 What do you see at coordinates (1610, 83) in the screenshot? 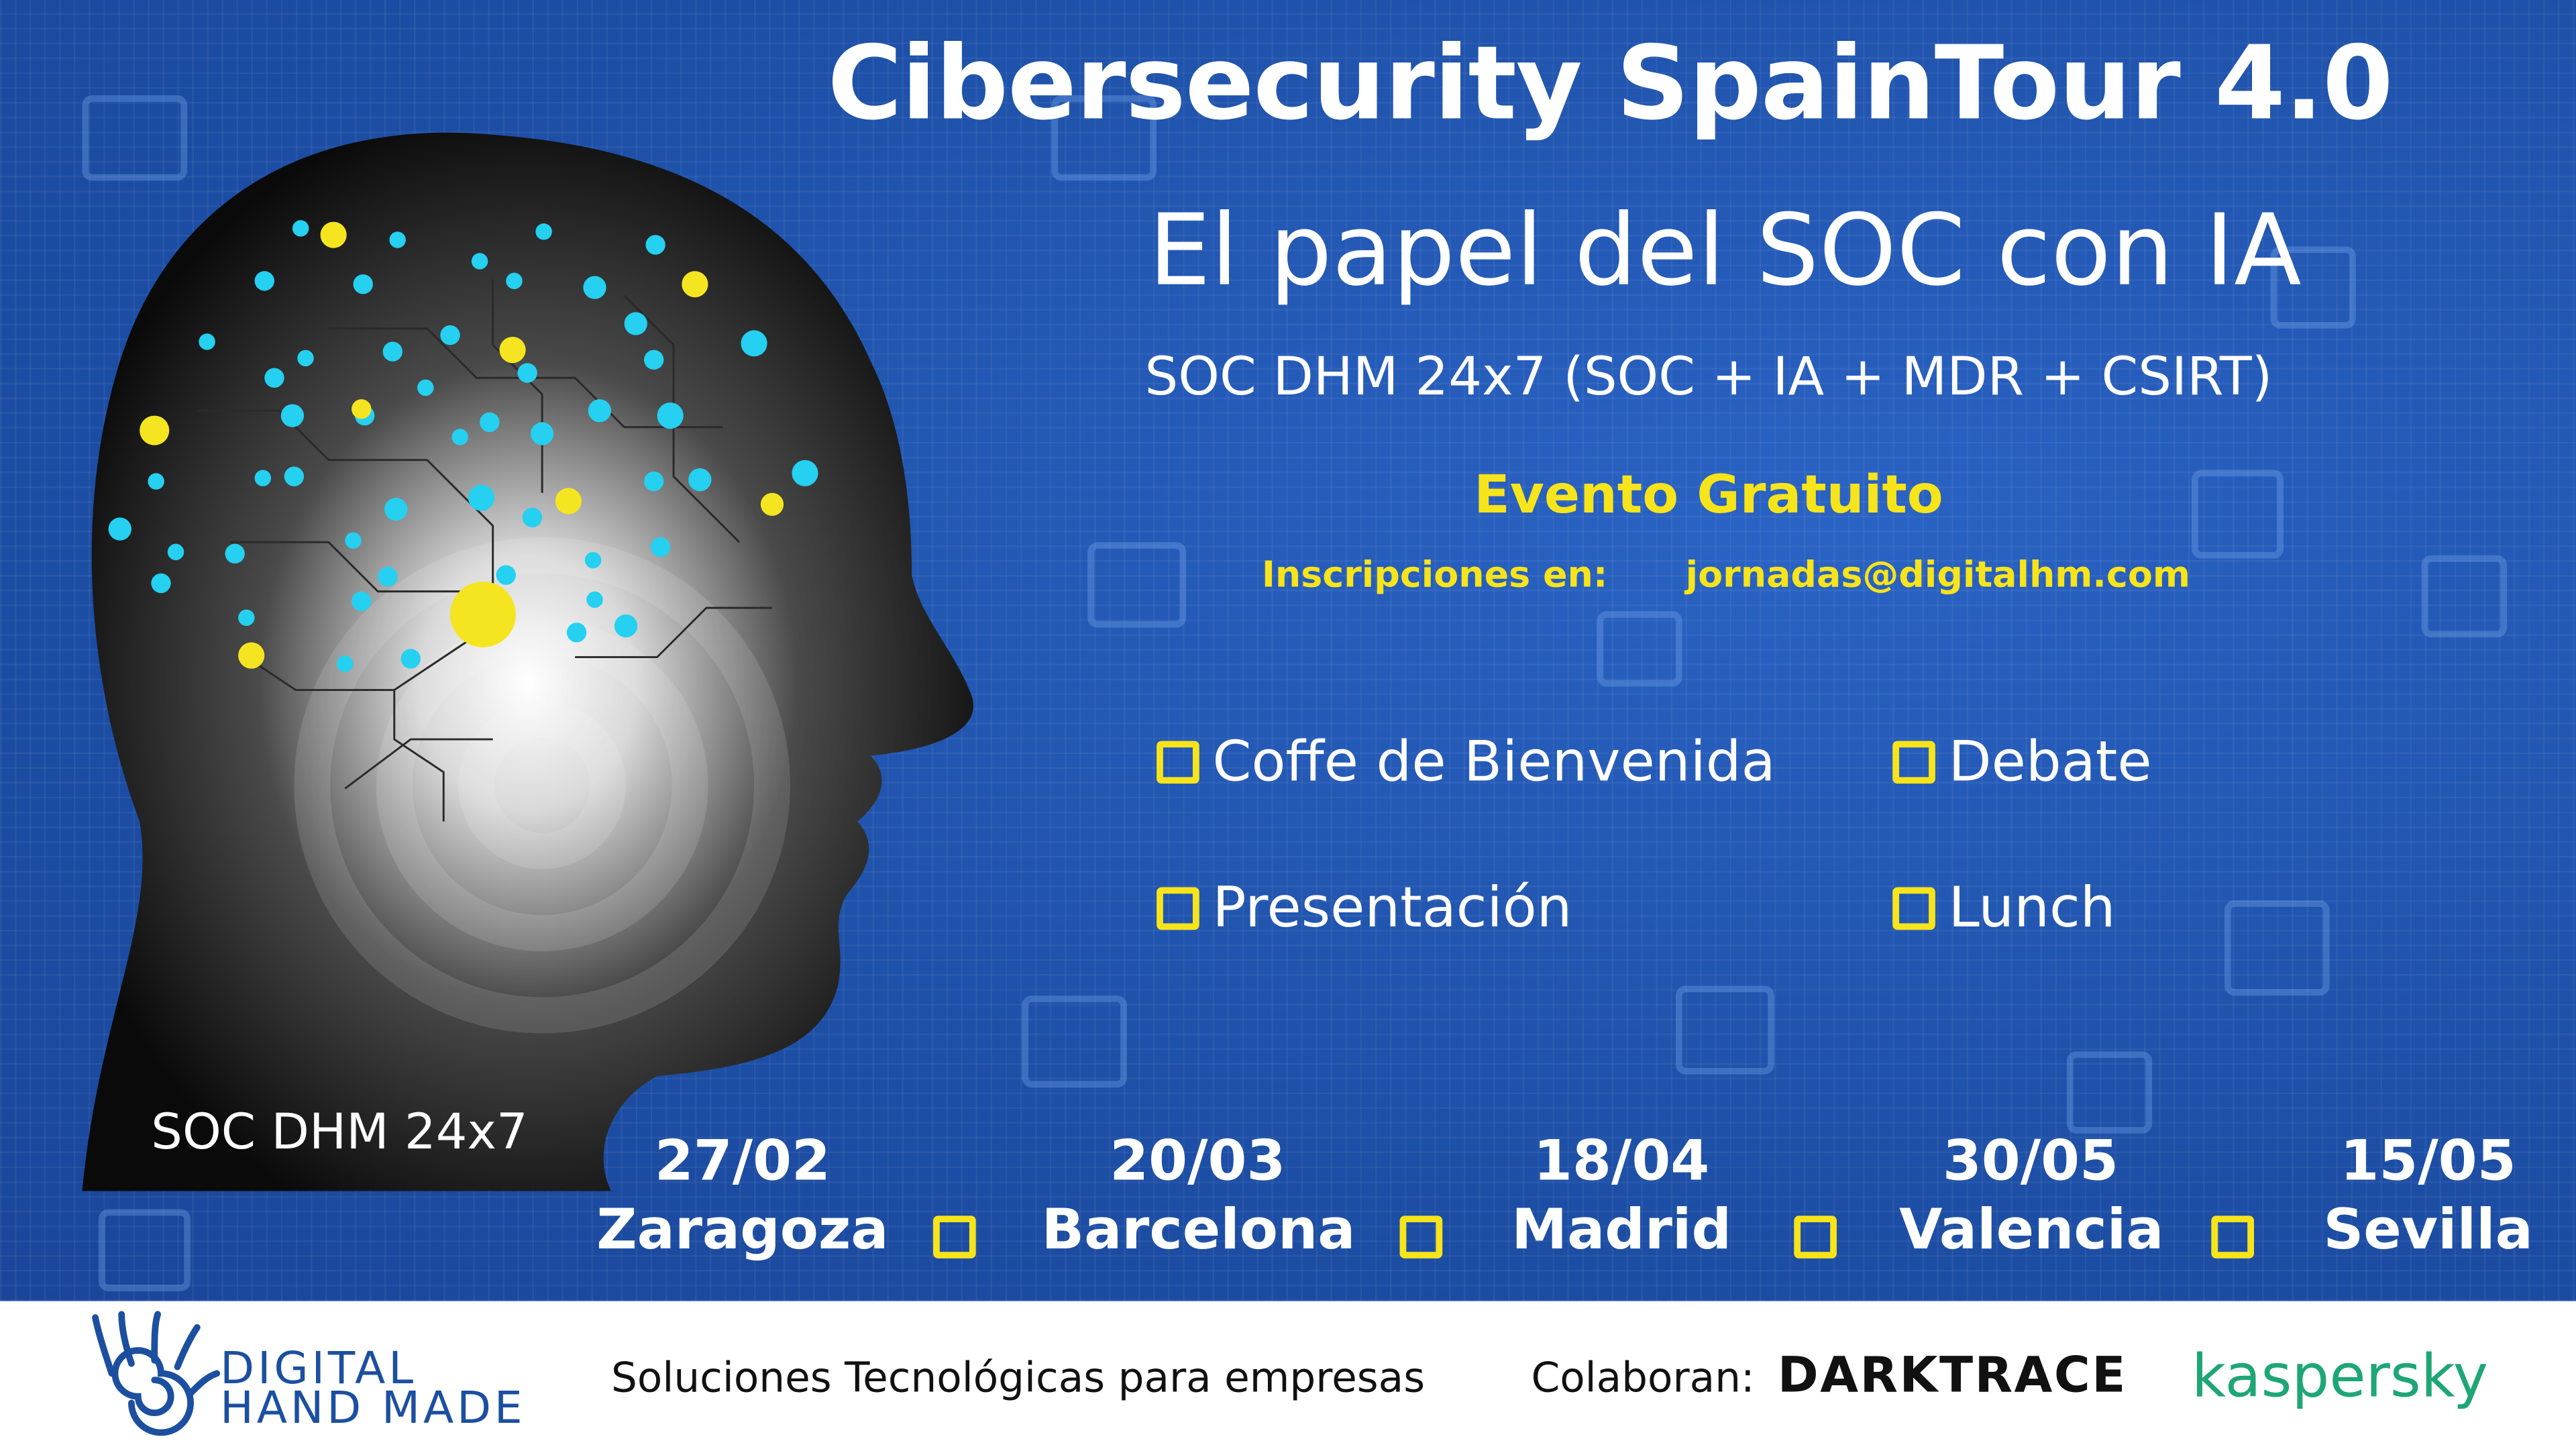
I see `page-title: Cibersecurity SpainTour 4.0` at bounding box center [1610, 83].